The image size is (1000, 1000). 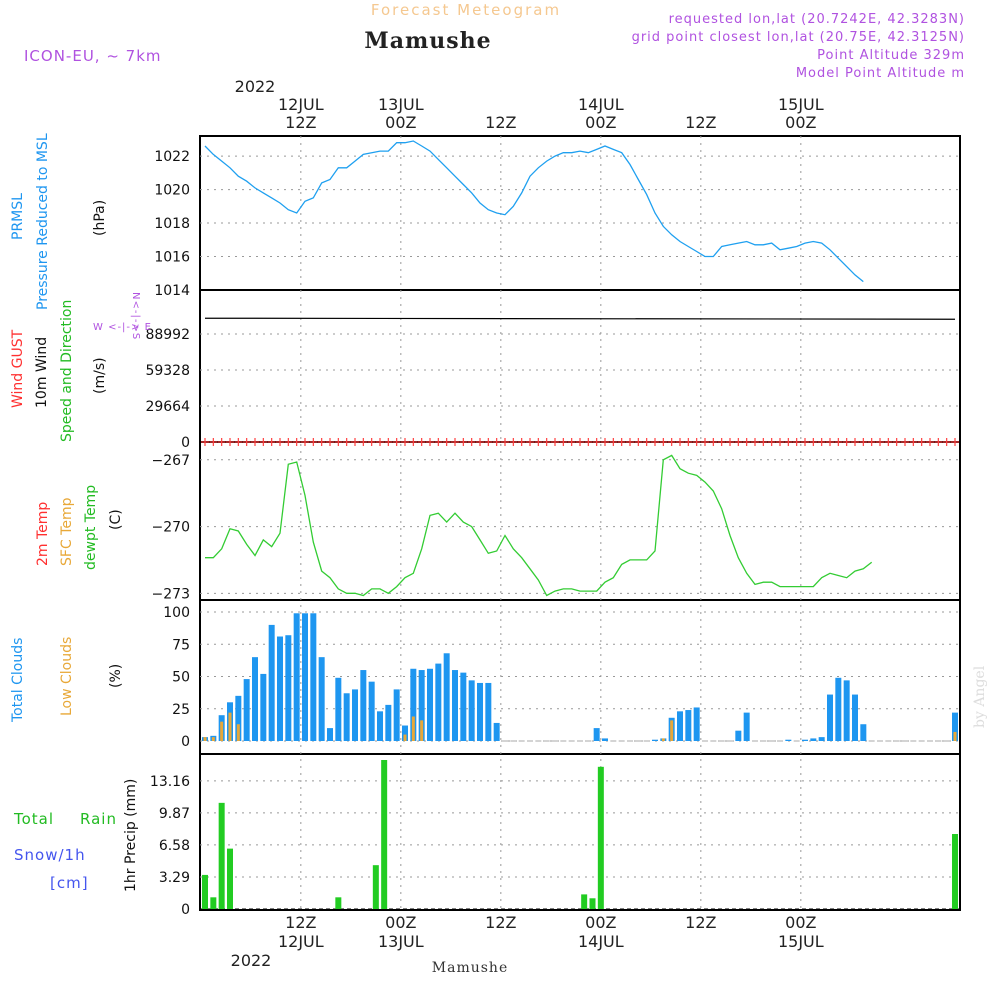 I want to click on wind-frame, so click(x=580, y=366).